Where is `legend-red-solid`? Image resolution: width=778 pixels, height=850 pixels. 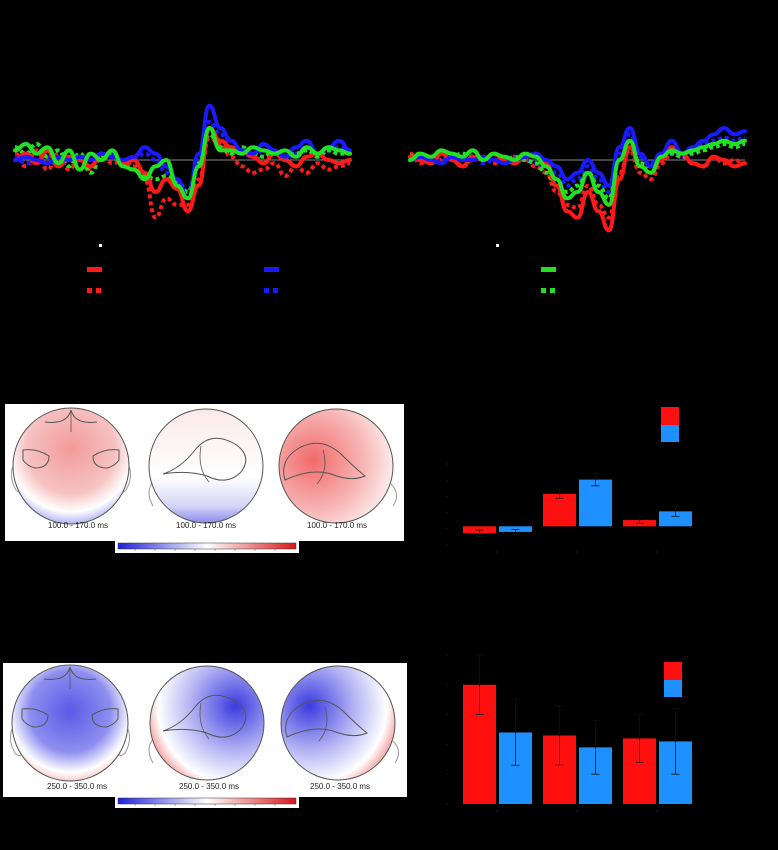
legend-red-solid is located at coordinates (94, 269).